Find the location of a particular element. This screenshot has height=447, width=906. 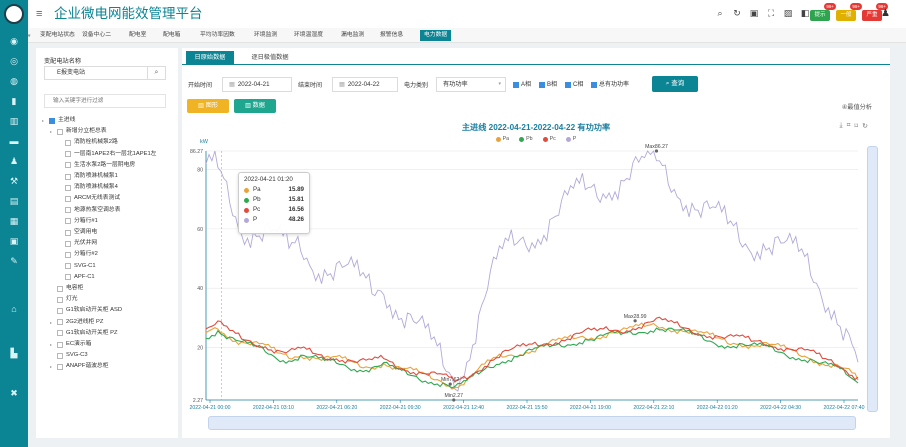

legend-item: Pa is located at coordinates (502, 139).